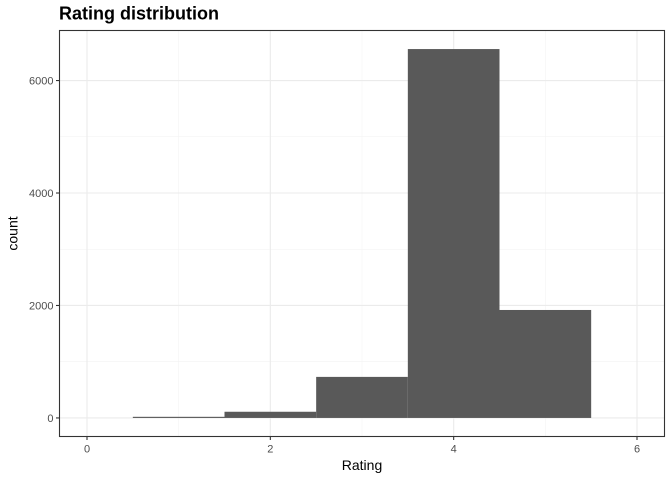 The height and width of the screenshot is (480, 672). I want to click on y-axis: 0 2000 4000 6000, so click(44, 250).